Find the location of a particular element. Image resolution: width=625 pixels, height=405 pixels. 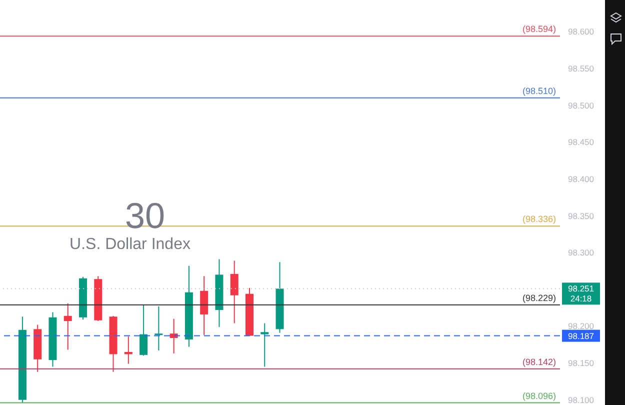

ref-line-label: 98.187 is located at coordinates (581, 335).